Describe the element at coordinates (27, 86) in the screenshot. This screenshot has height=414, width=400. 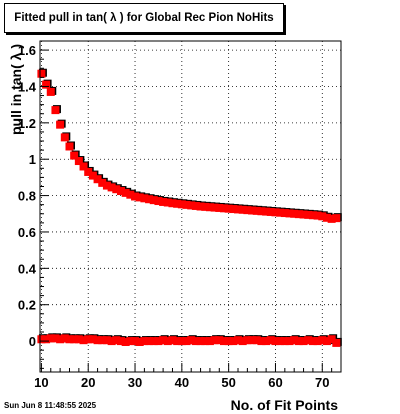
I see `y-tick-label: 1.4` at that location.